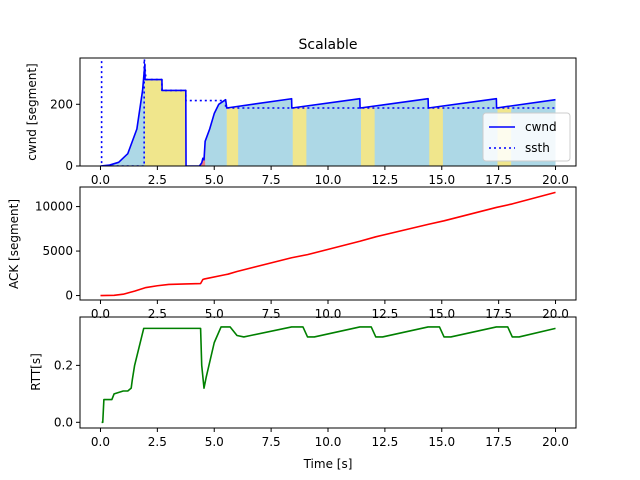 The height and width of the screenshot is (480, 640). I want to click on rtt-plot-area, so click(328, 375).